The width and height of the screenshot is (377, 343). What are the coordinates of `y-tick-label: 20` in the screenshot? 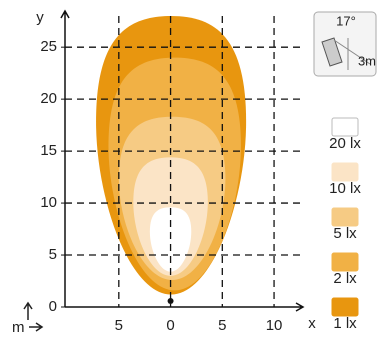 It's located at (48, 98).